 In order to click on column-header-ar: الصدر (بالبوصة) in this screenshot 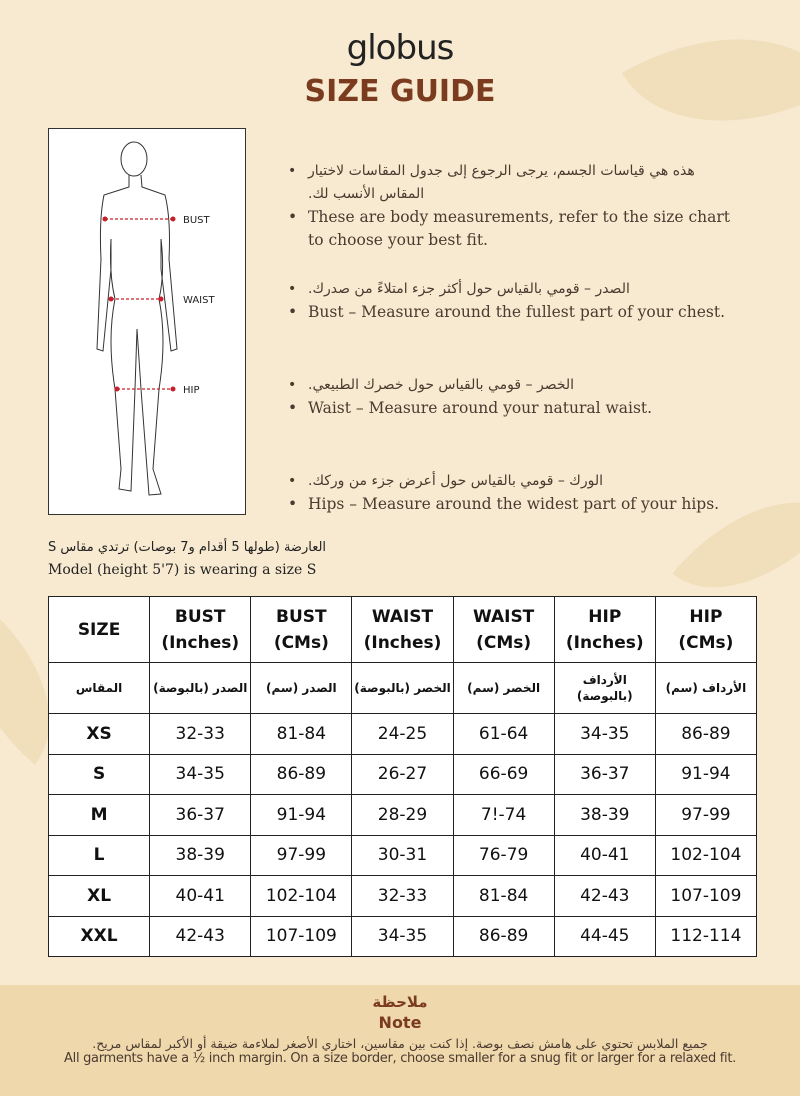, I will do `click(200, 688)`.